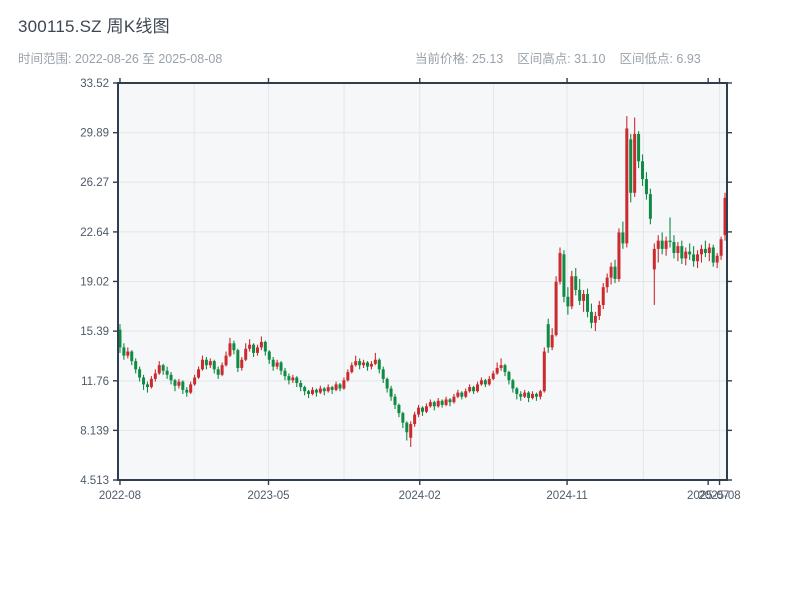 This screenshot has width=800, height=605. I want to click on y-axis-label: 8.139, so click(94, 431).